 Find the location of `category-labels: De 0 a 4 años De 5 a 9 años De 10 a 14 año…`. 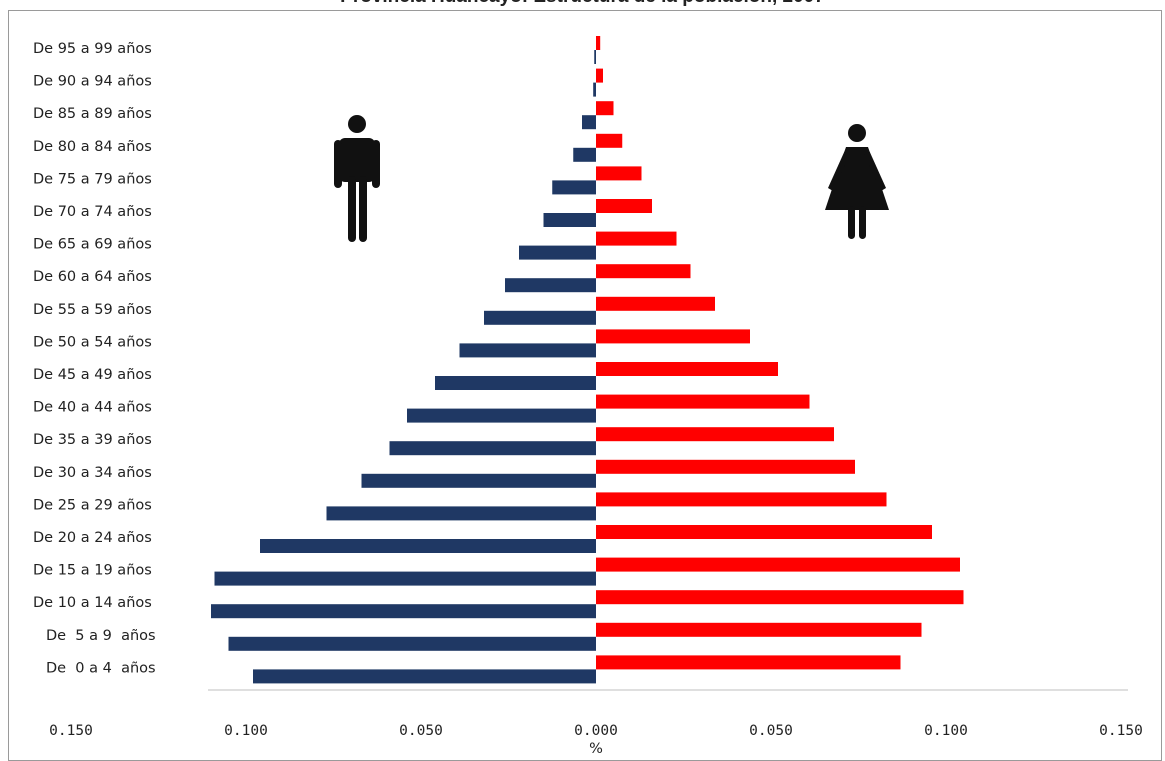

category-labels: De 0 a 4 años De 5 a 9 años De 10 a 14 año… is located at coordinates (94, 358).